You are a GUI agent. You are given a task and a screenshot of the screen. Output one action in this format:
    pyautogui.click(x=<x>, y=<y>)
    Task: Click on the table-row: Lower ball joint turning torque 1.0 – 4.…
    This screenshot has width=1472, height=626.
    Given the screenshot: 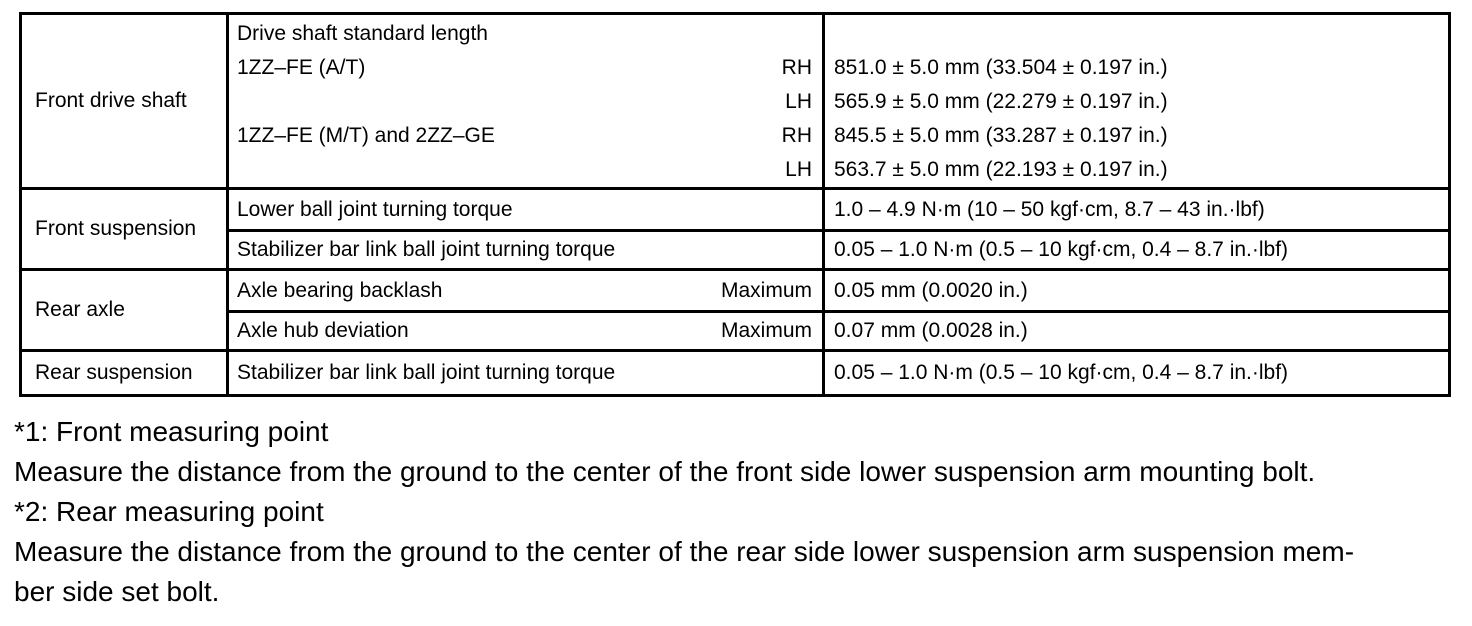 What is the action you would take?
    pyautogui.click(x=838, y=209)
    